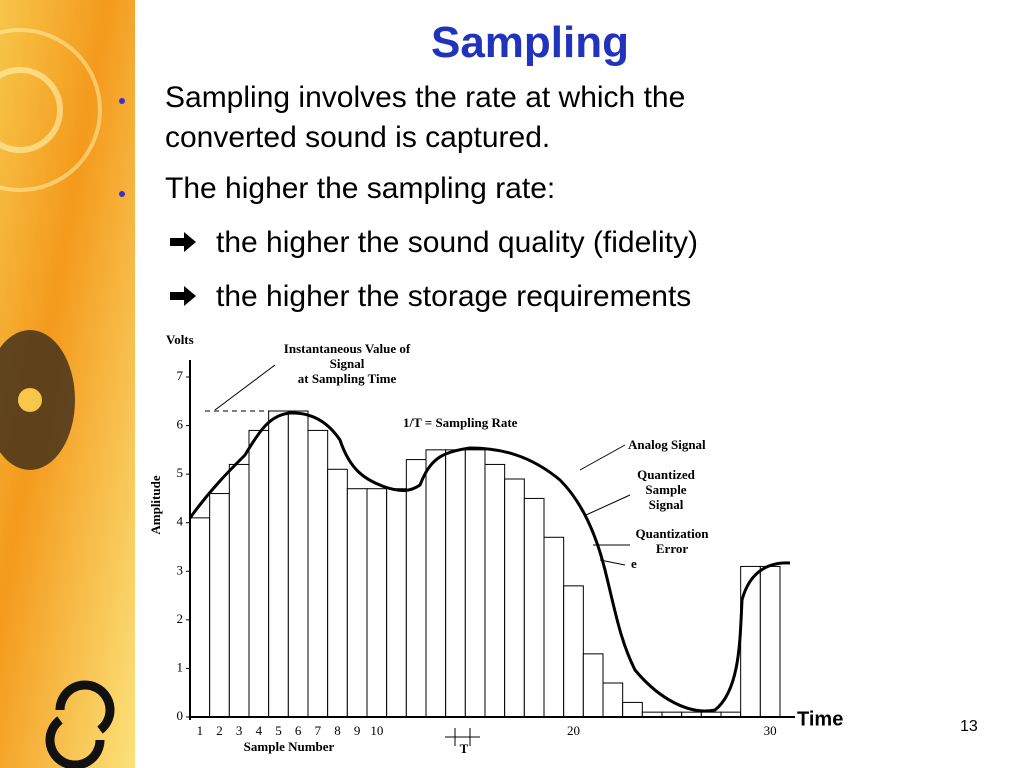  I want to click on annotation: Quantized, so click(666, 474).